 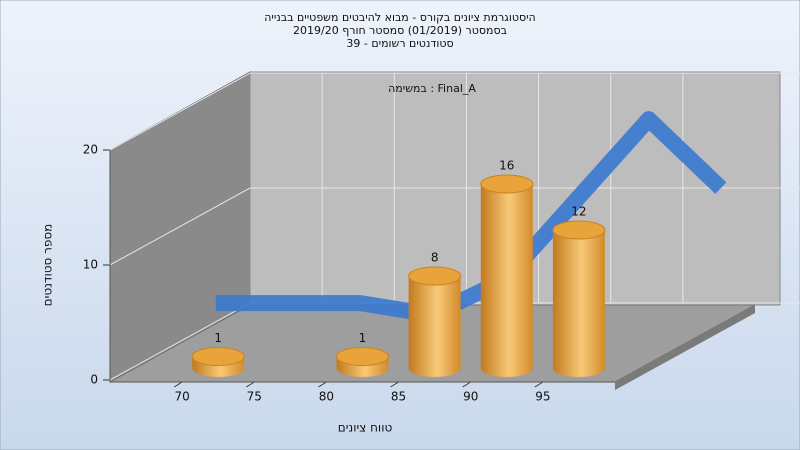 I want to click on data-label: 12, so click(x=578, y=212).